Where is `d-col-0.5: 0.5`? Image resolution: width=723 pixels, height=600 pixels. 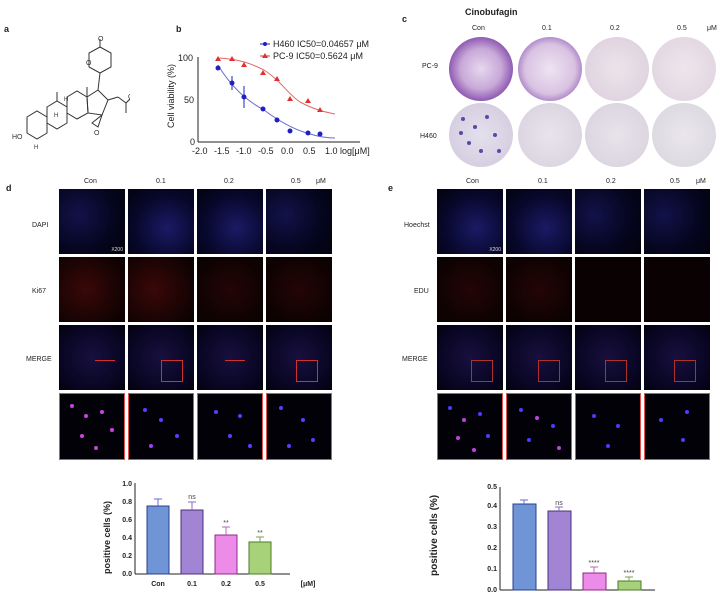
d-col-0.5: 0.5 is located at coordinates (296, 181).